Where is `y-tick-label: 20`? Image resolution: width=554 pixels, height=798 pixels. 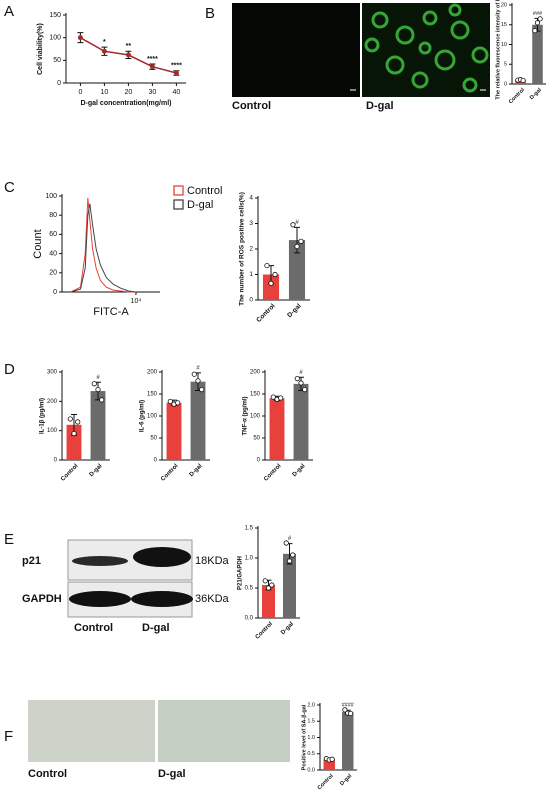 y-tick-label: 20 is located at coordinates (504, 5).